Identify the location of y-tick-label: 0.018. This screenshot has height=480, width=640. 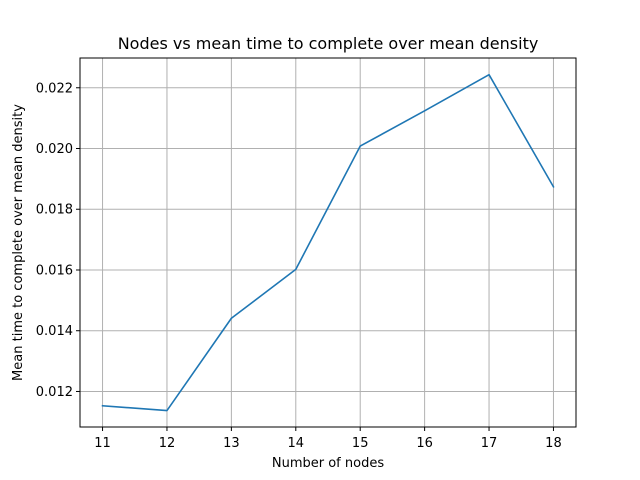
(54, 210).